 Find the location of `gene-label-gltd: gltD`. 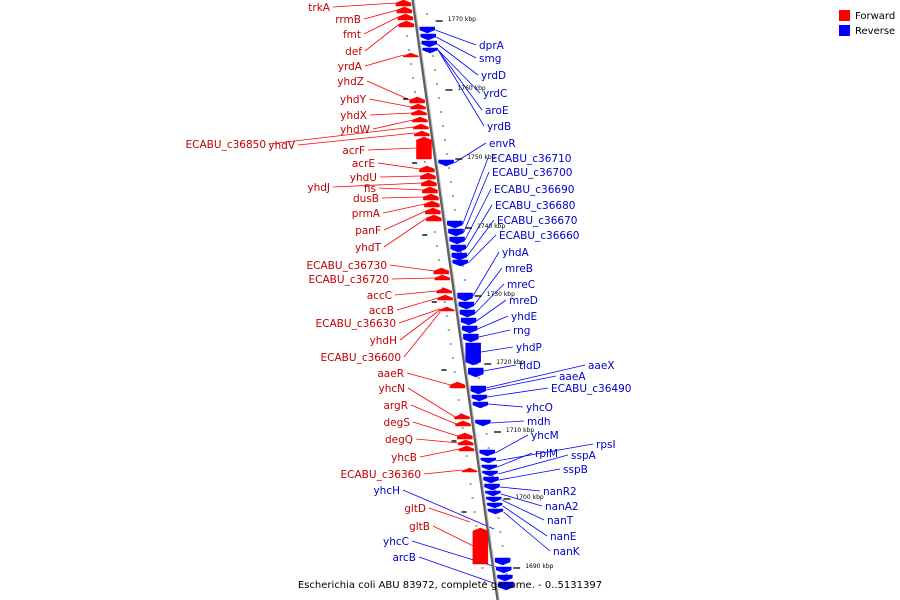

gene-label-gltd: gltD is located at coordinates (415, 509).